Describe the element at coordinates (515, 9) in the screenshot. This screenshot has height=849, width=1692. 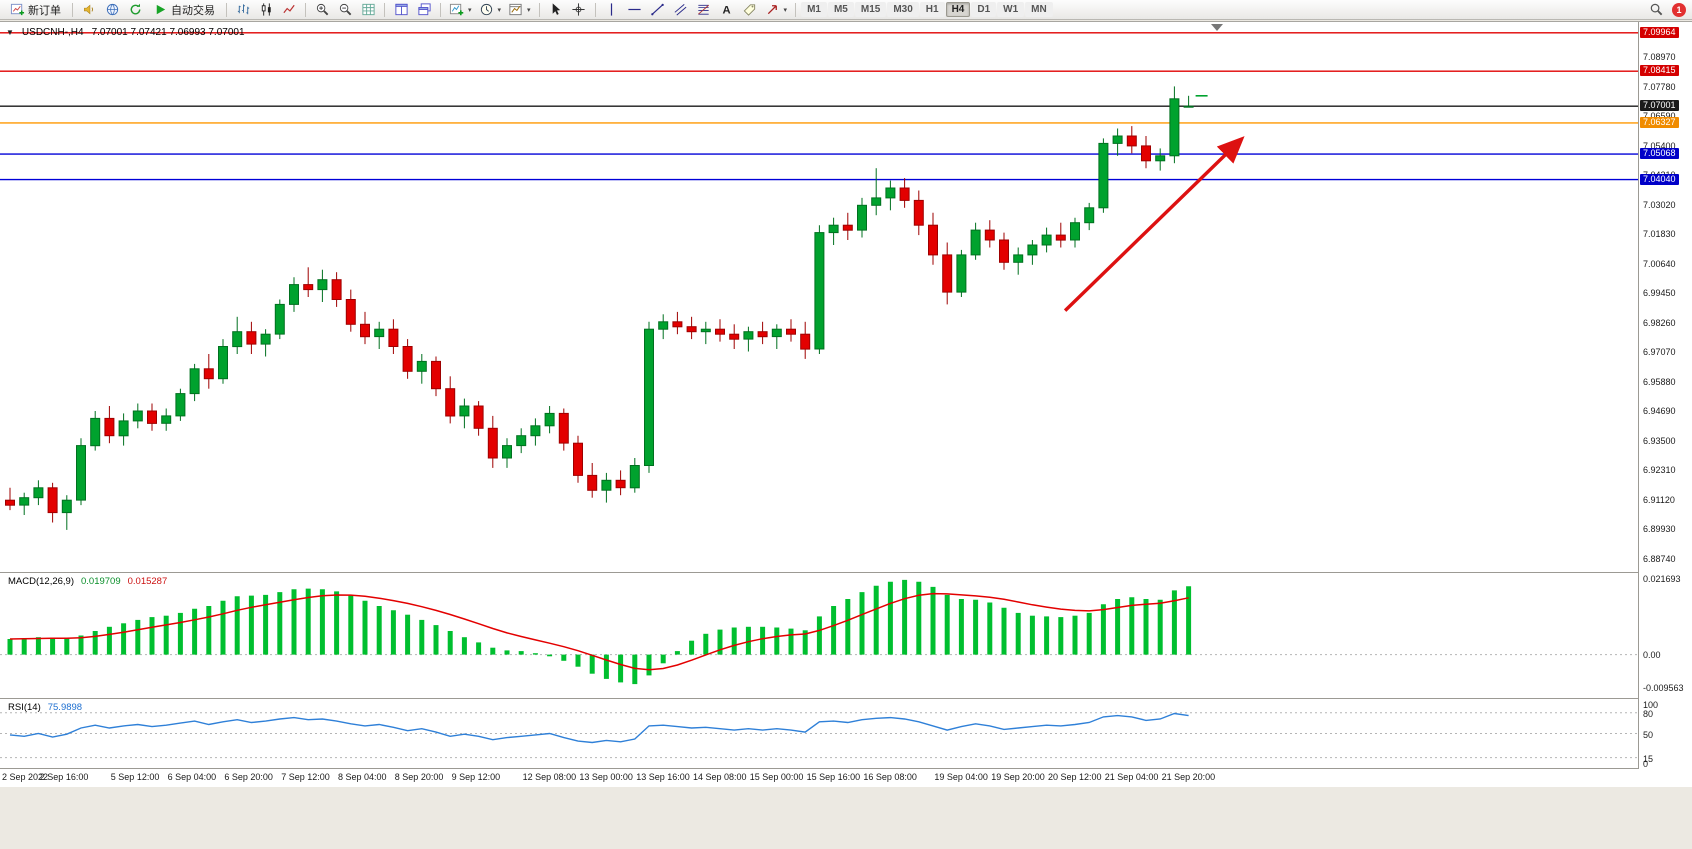
I see `template-icon` at that location.